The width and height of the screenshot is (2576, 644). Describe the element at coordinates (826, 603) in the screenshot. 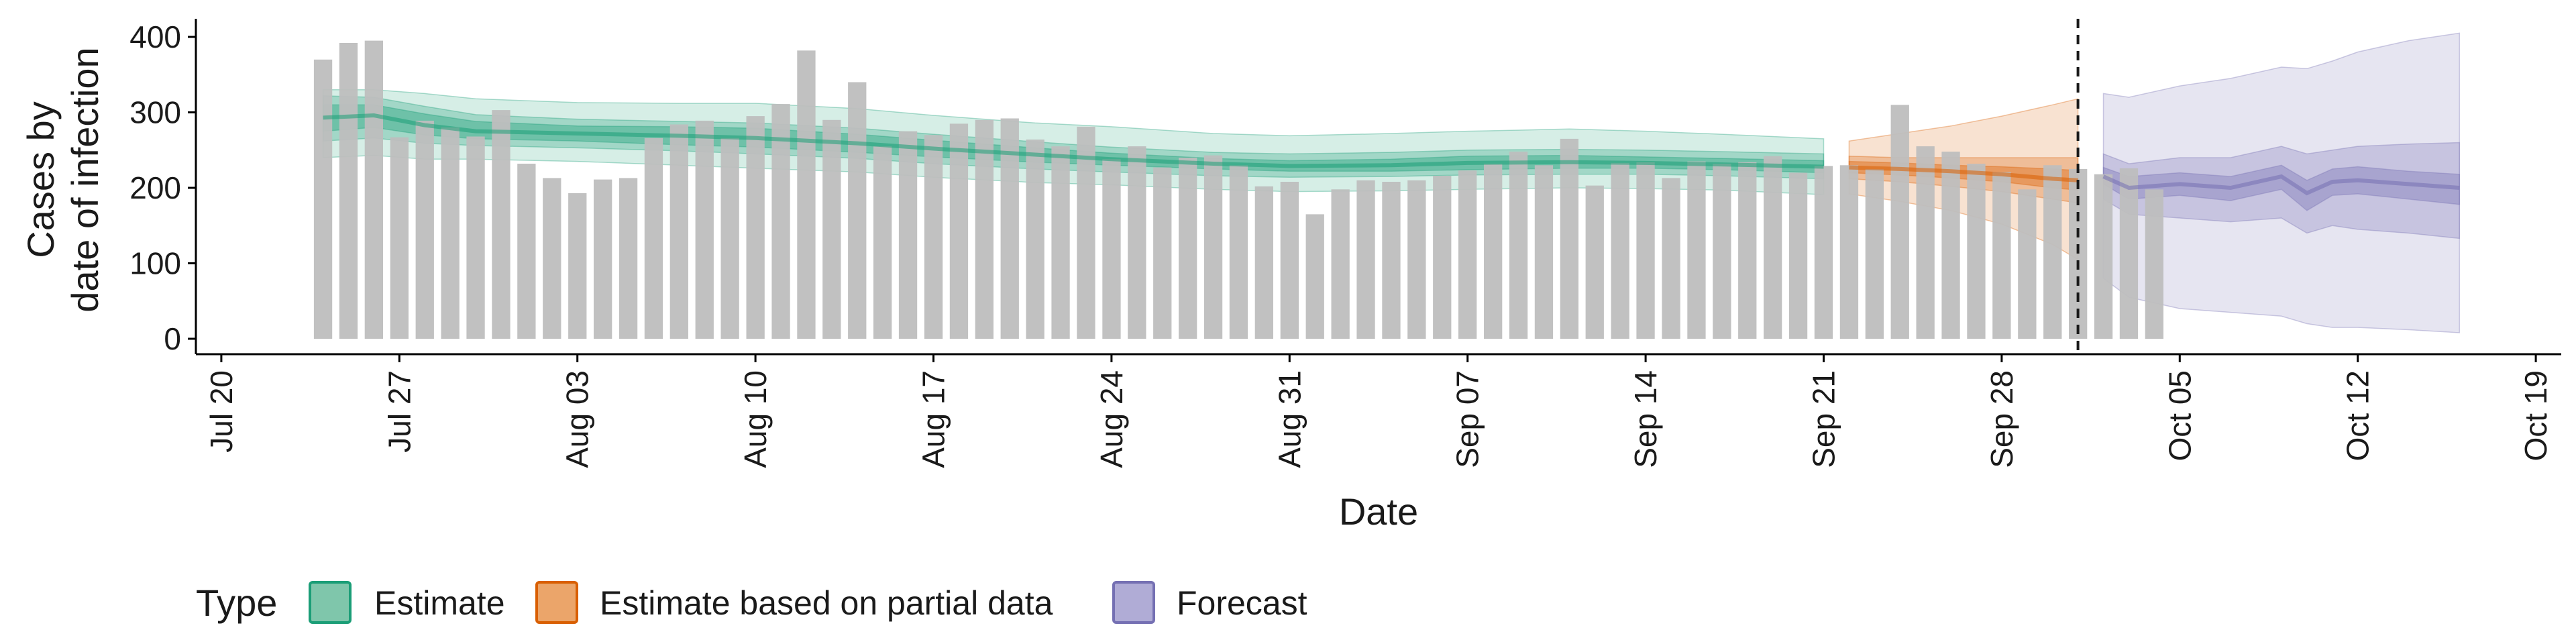

I see `legend-label-partial-estimate: Estimate based on partial data` at that location.